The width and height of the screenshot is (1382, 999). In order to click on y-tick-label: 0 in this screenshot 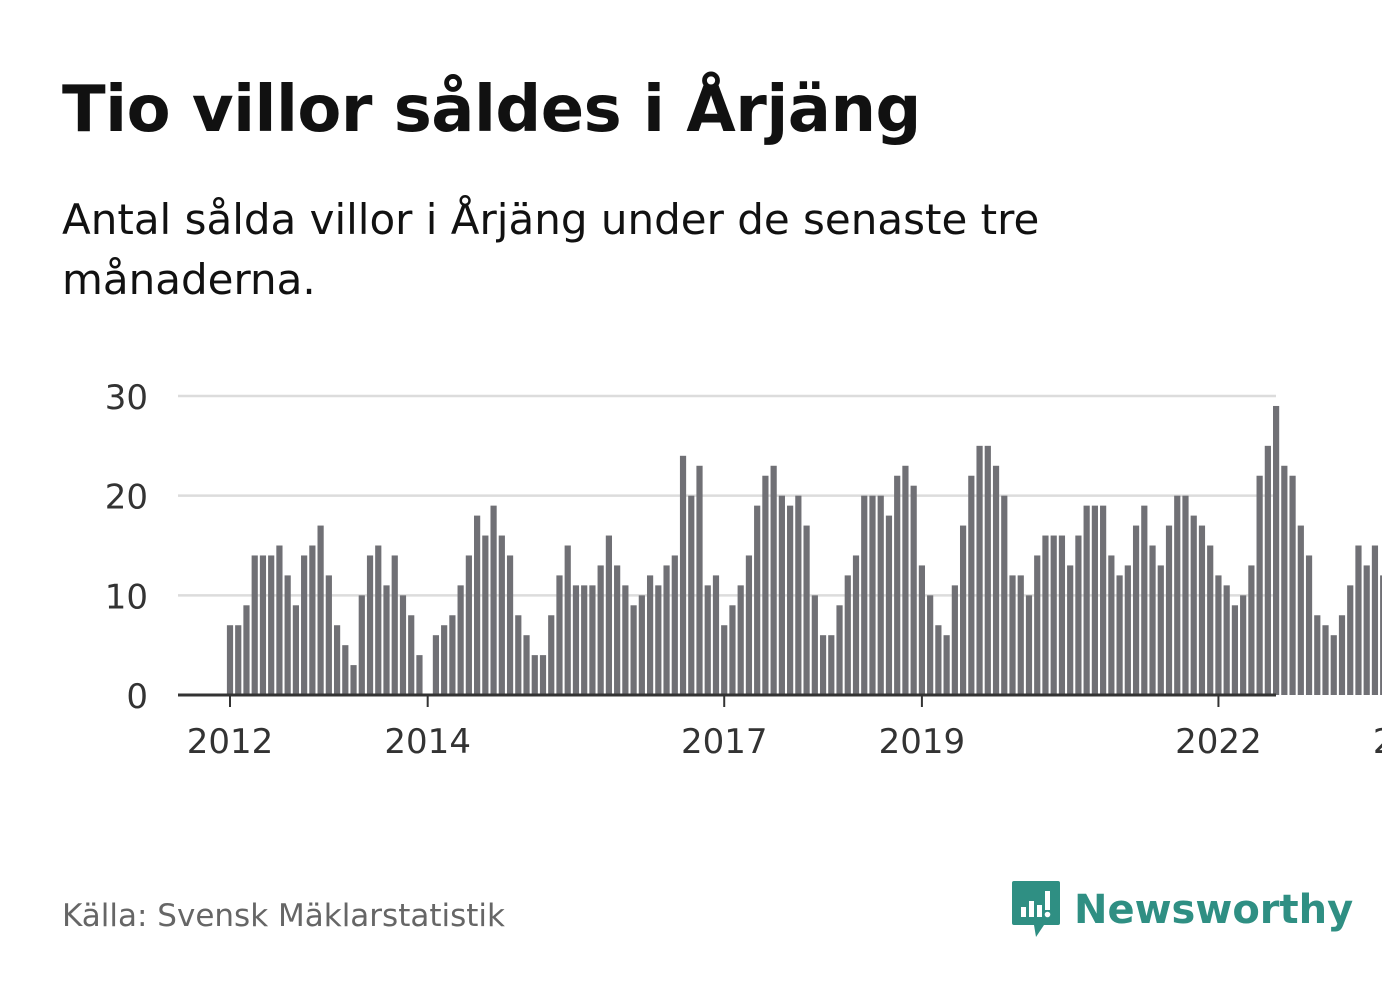, I will do `click(137, 697)`.